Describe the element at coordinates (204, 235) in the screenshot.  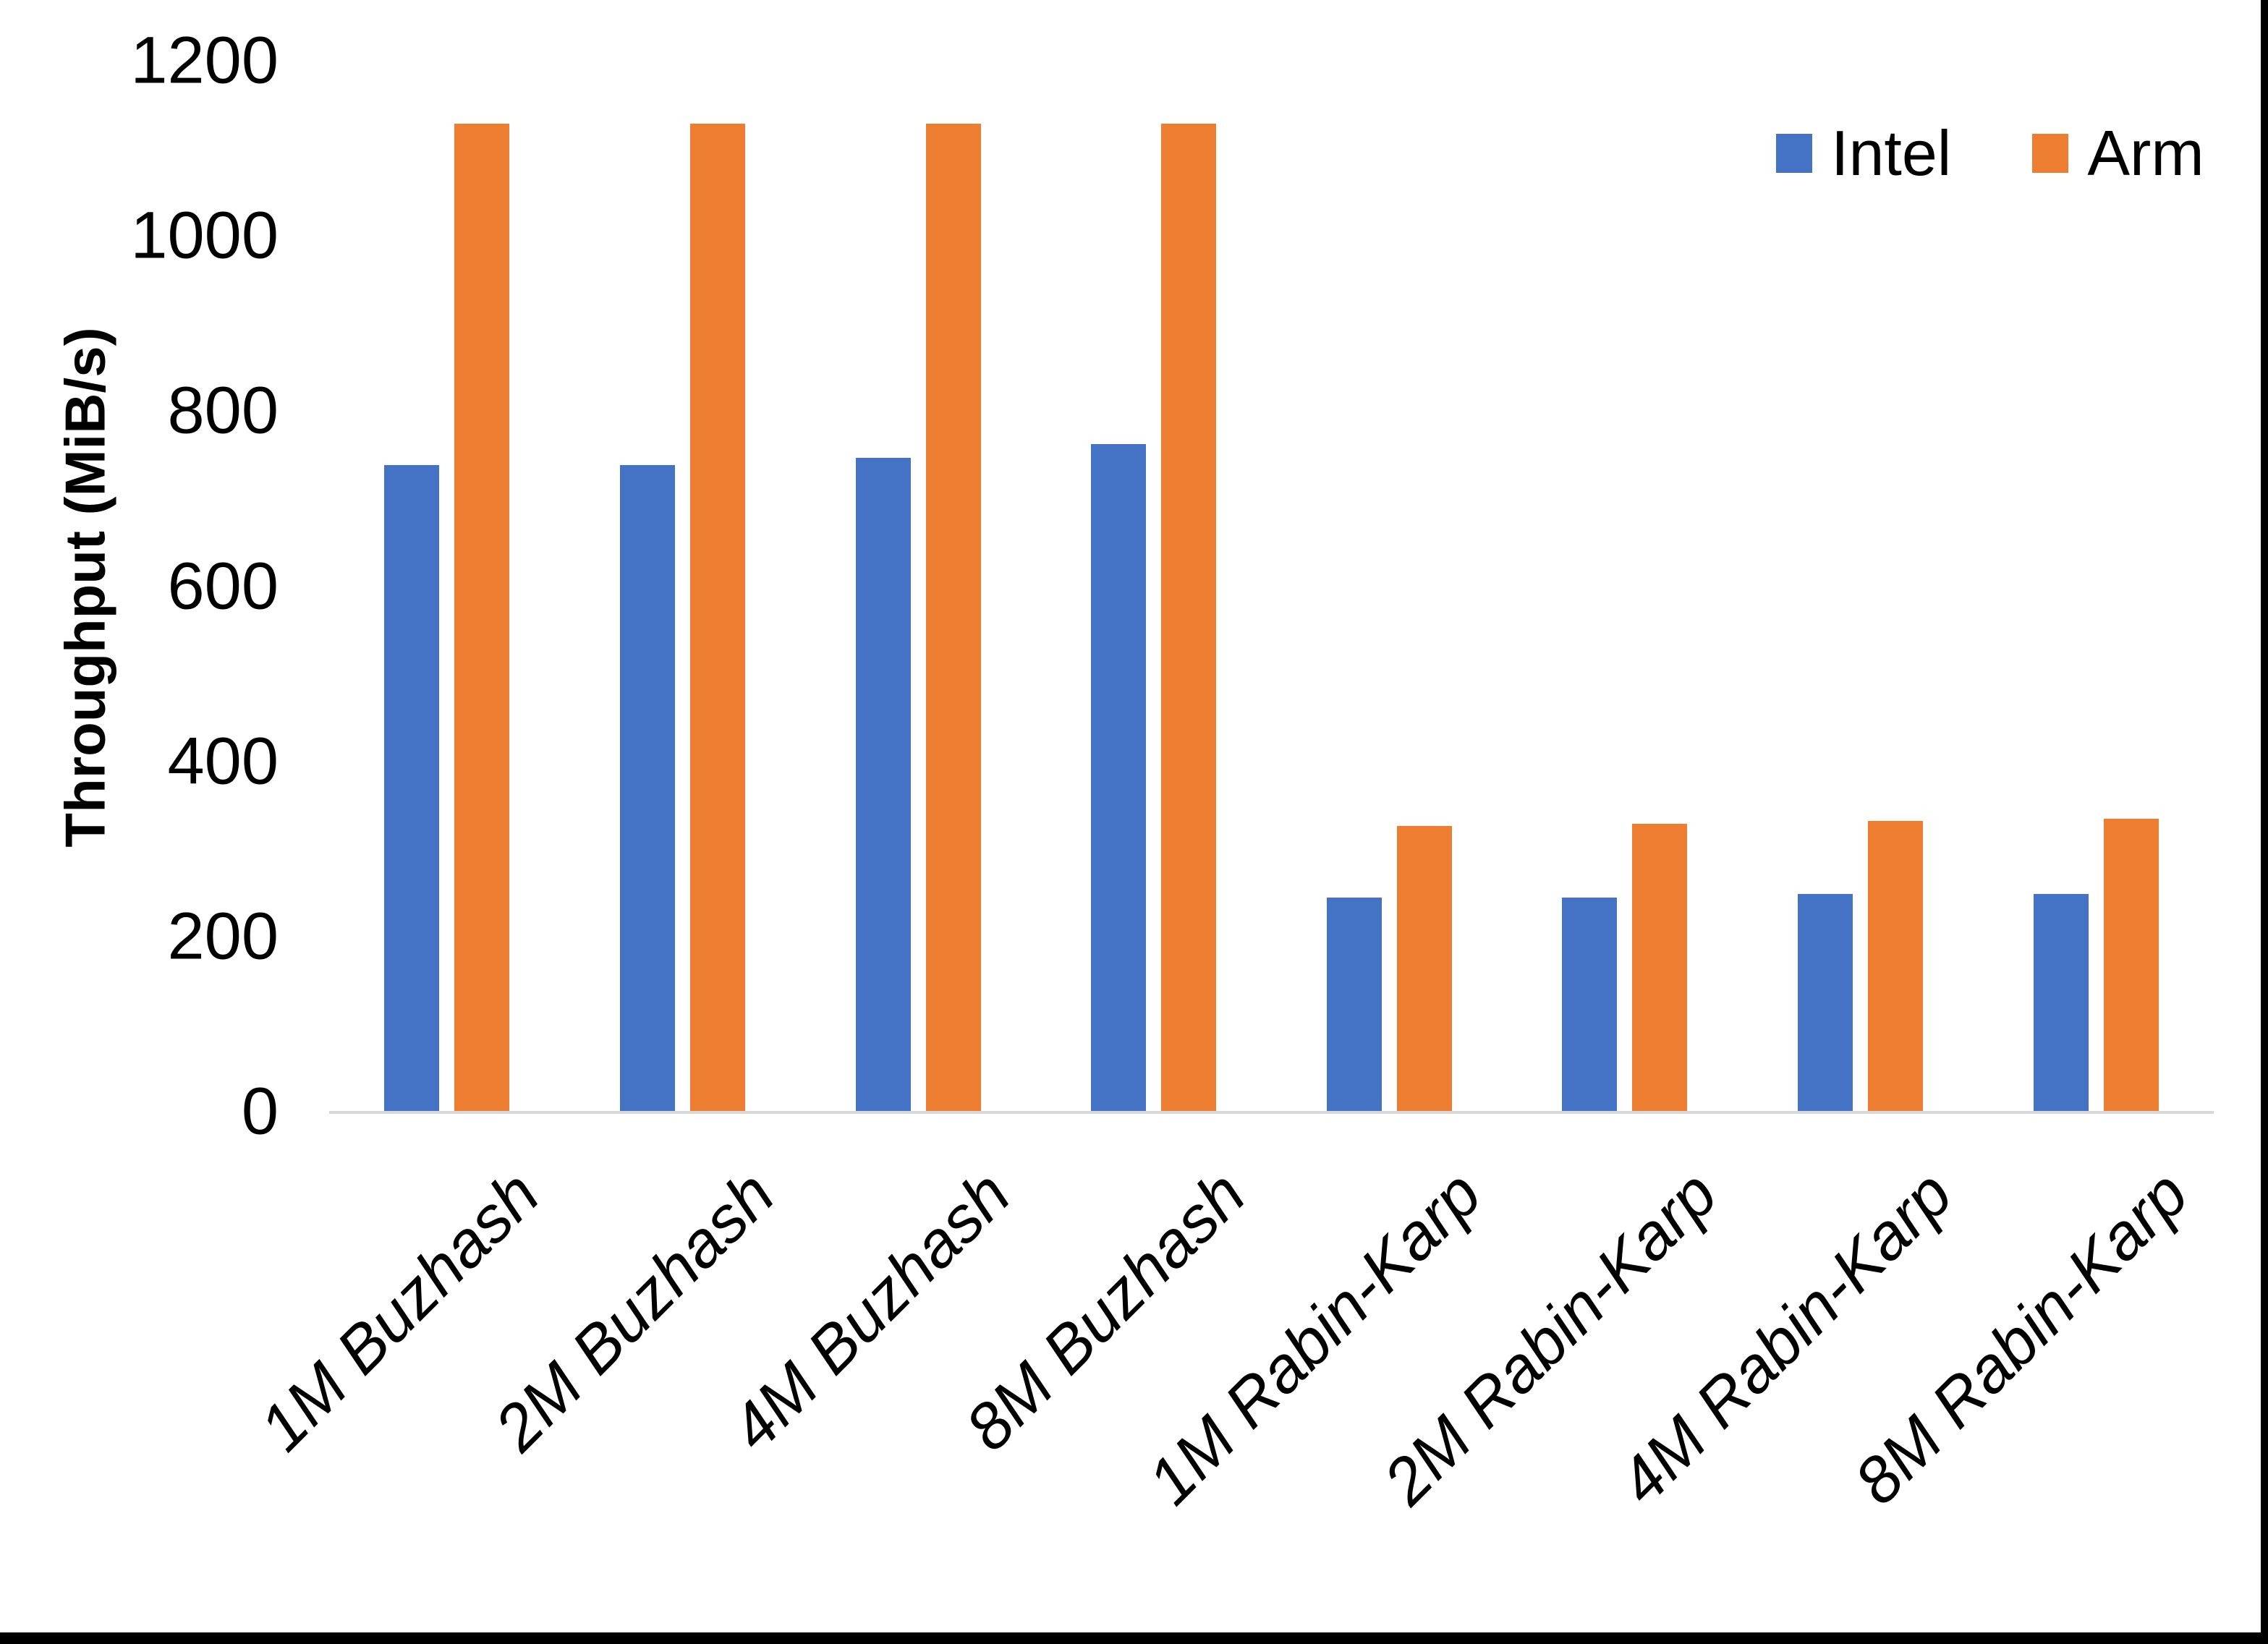
I see `y-tick-1000: 1000` at that location.